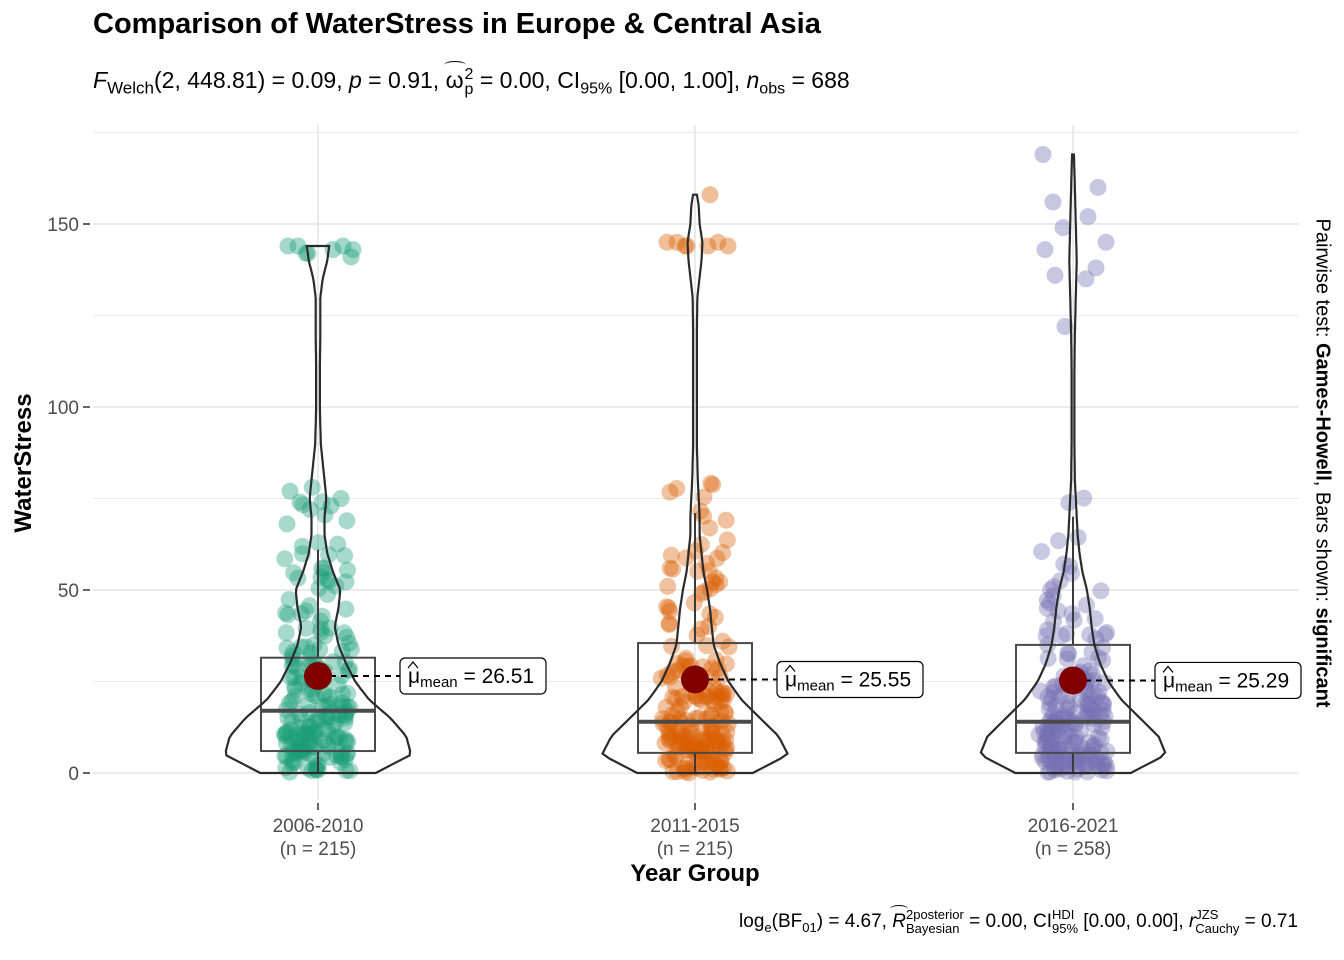 The width and height of the screenshot is (1344, 960). Describe the element at coordinates (817, 80) in the screenshot. I see `subtitle-n-val: = 688` at that location.